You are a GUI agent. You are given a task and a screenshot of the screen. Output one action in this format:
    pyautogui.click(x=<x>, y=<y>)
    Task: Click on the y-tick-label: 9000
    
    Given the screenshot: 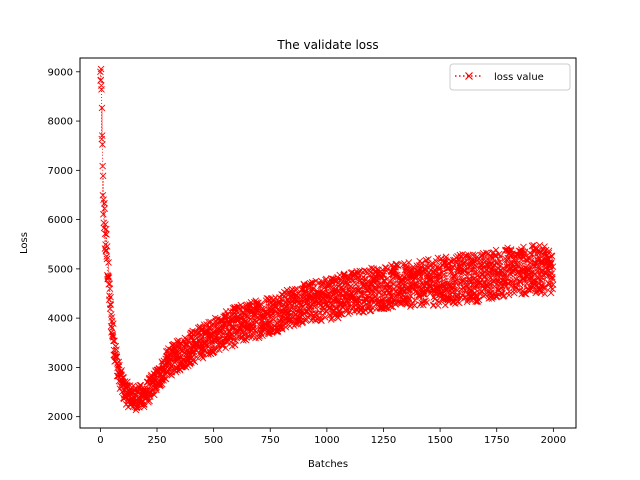 What is the action you would take?
    pyautogui.click(x=60, y=72)
    